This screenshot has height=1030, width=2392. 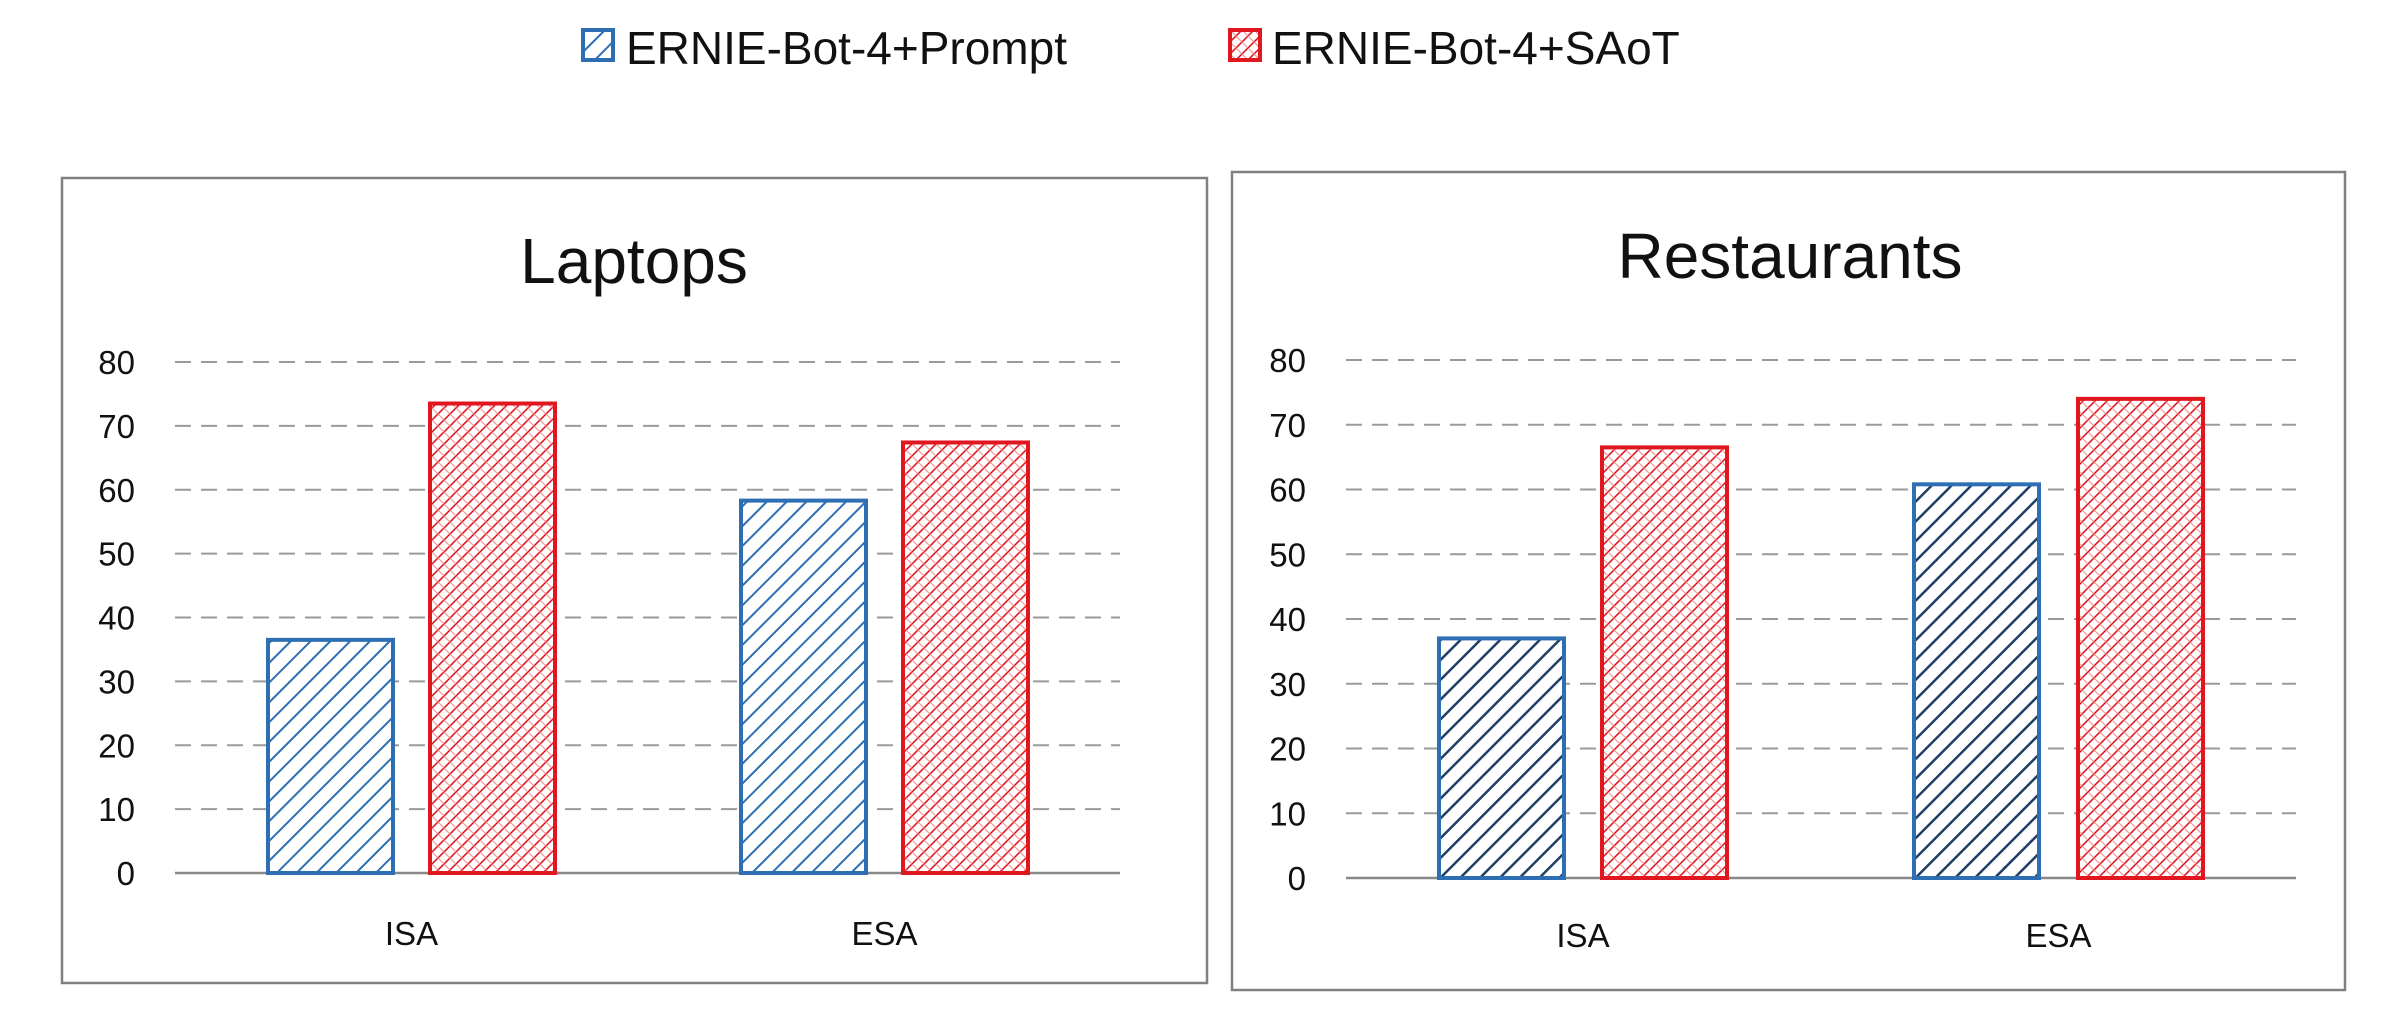 I want to click on bar-restaurants-esa-prompt, so click(x=1976, y=681).